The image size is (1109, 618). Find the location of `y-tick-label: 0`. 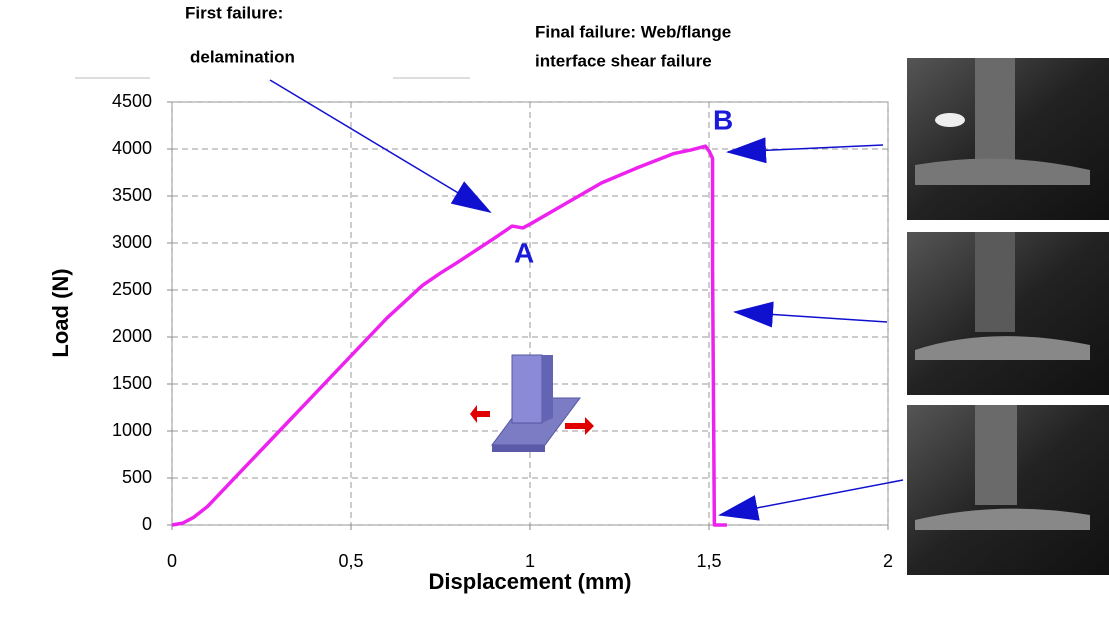

y-tick-label: 0 is located at coordinates (147, 524).